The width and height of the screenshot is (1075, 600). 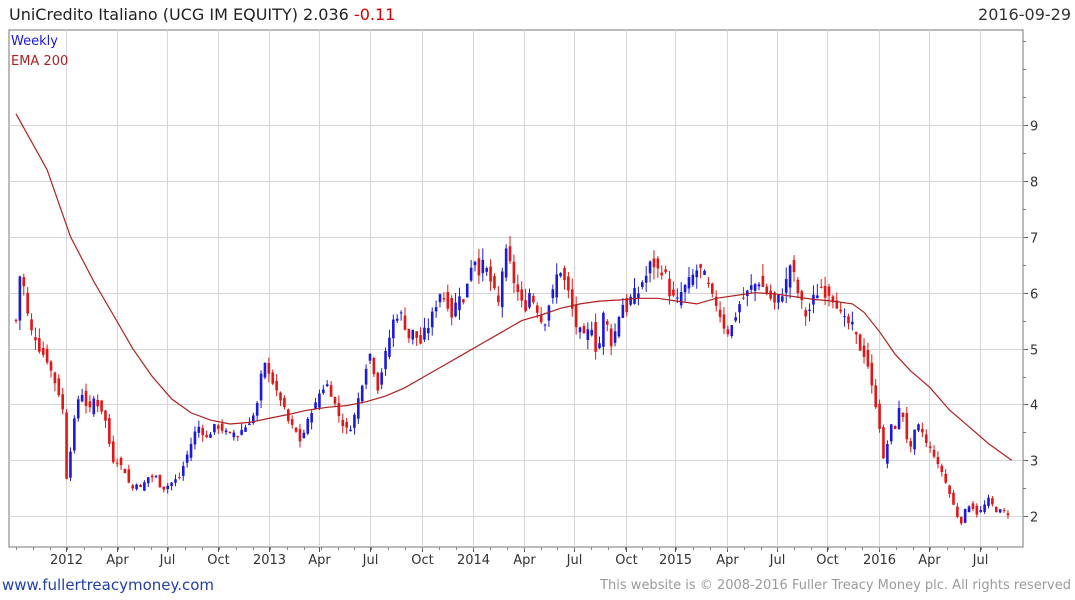 I want to click on x-tick-label: Apr, so click(x=524, y=560).